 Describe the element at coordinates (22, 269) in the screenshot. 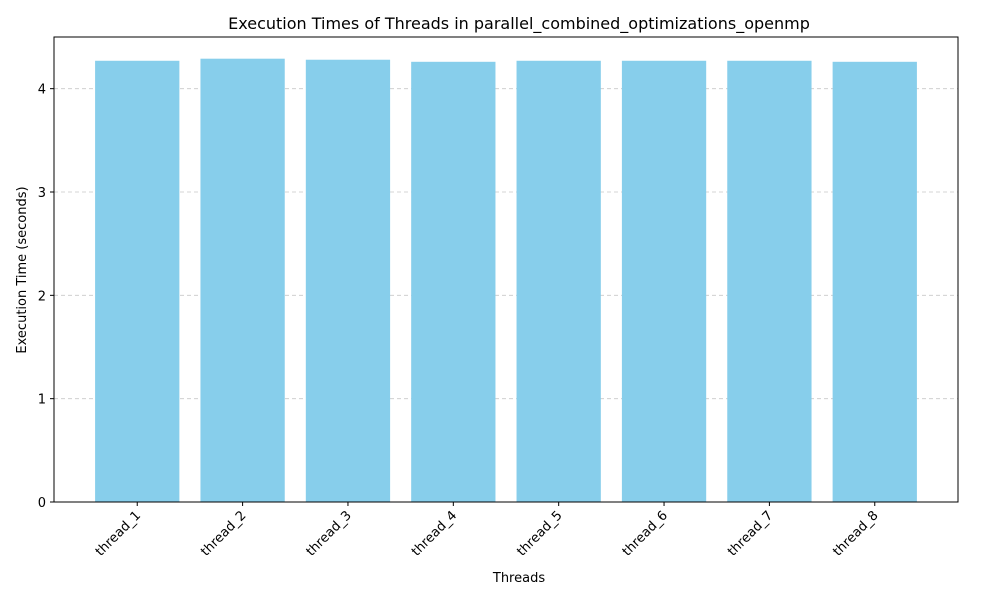

I see `y-axis-label: Execution Time (seconds)` at that location.